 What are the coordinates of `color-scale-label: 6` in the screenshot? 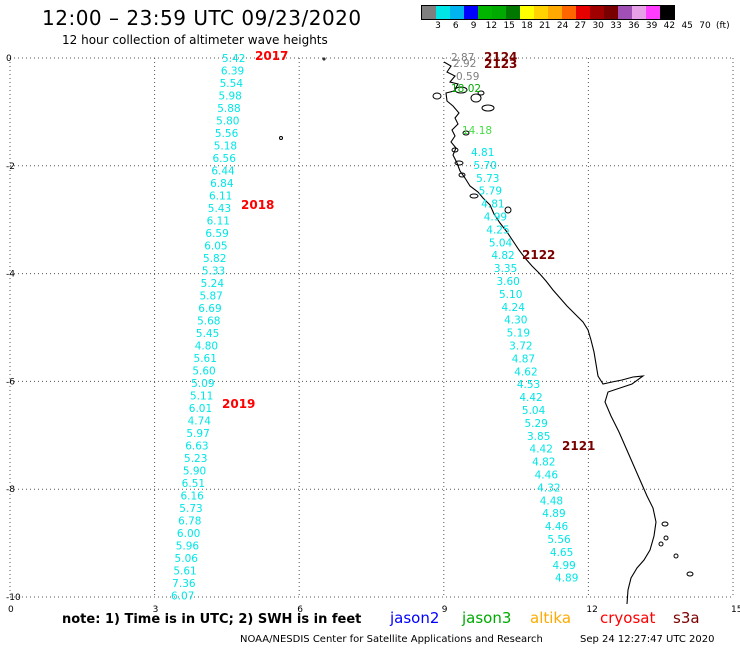 It's located at (455, 26).